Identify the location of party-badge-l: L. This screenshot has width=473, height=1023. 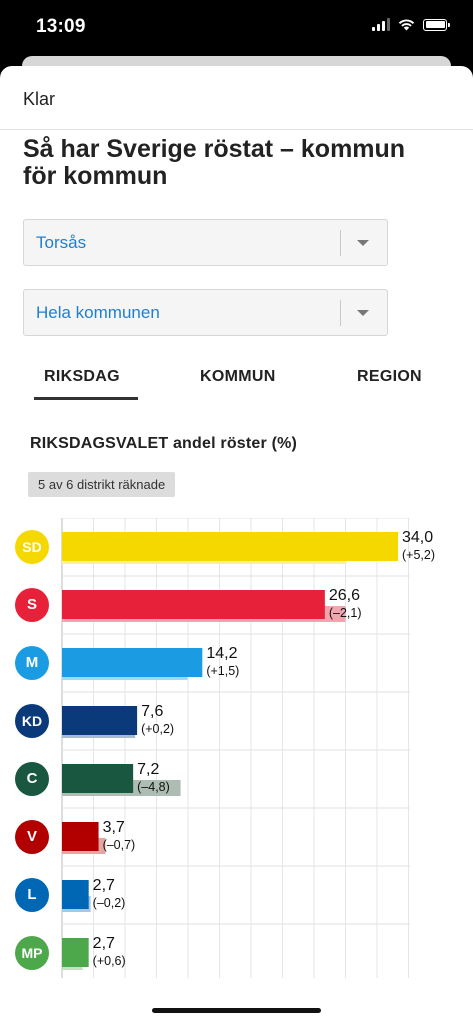
(32, 895).